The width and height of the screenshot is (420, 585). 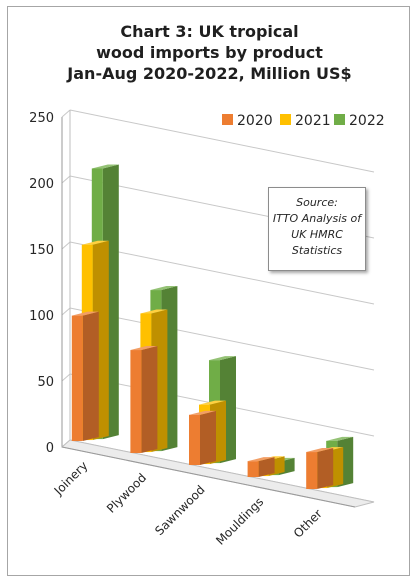 I want to click on source-note-line-1: Source:, so click(x=317, y=202).